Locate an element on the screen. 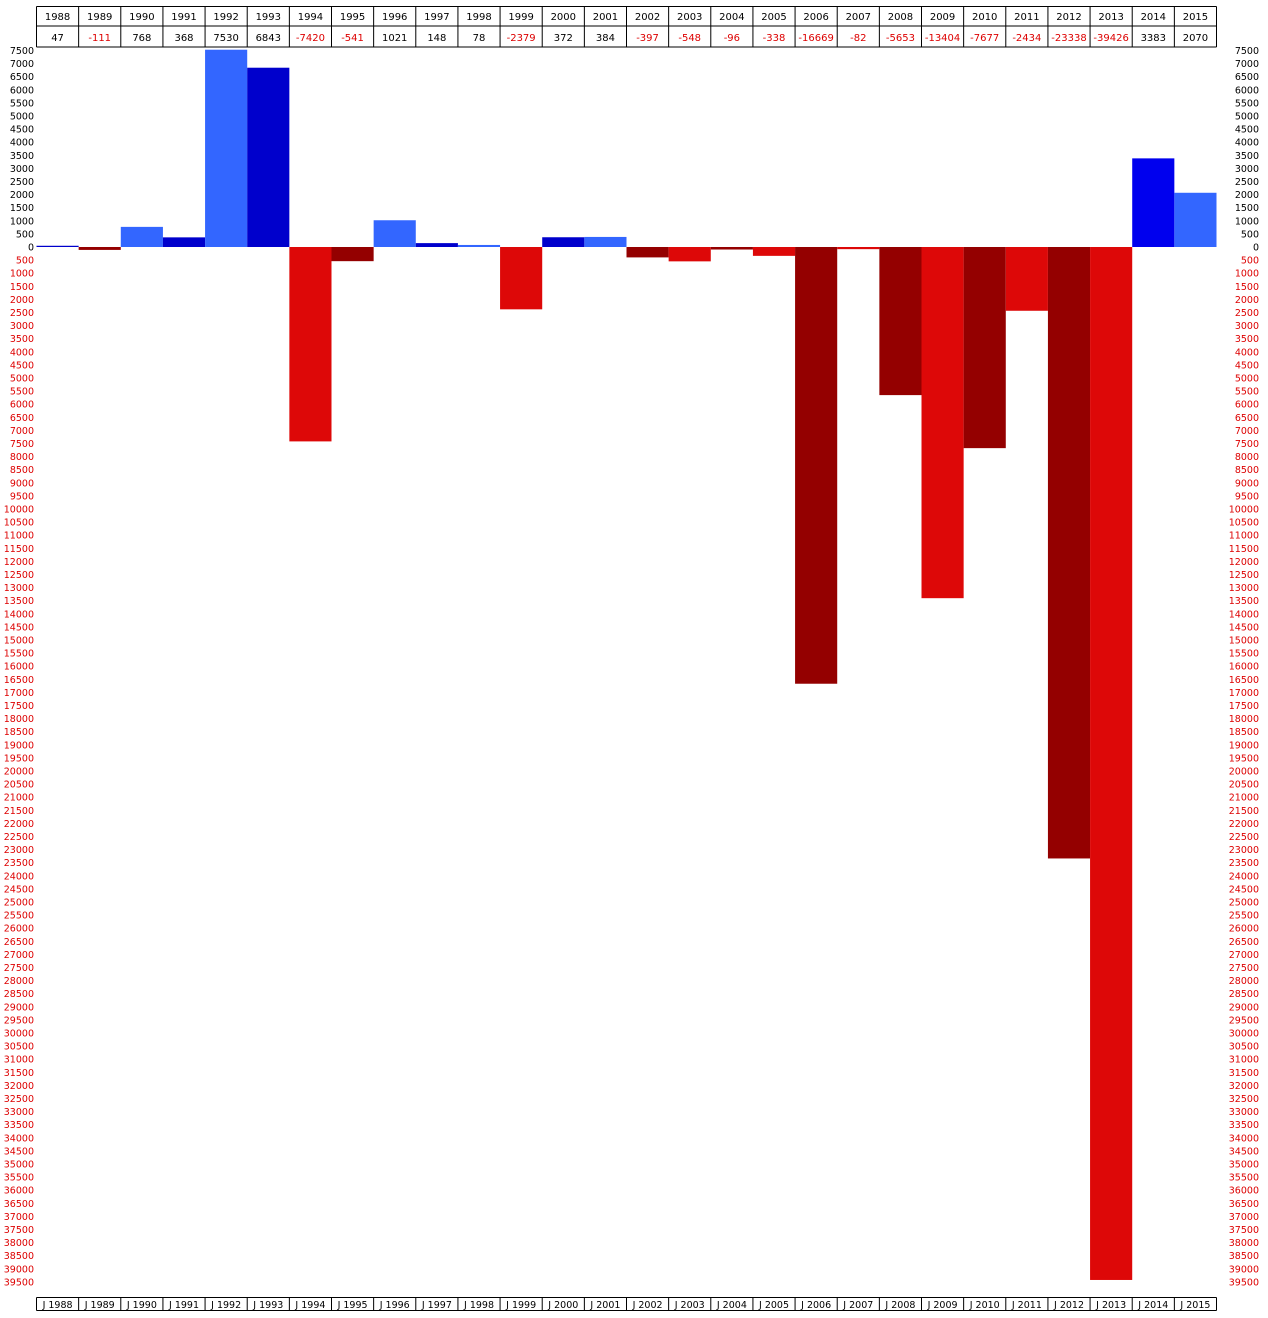 The height and width of the screenshot is (1318, 1268). x-tick-label: J 1989 is located at coordinates (99, 1305).